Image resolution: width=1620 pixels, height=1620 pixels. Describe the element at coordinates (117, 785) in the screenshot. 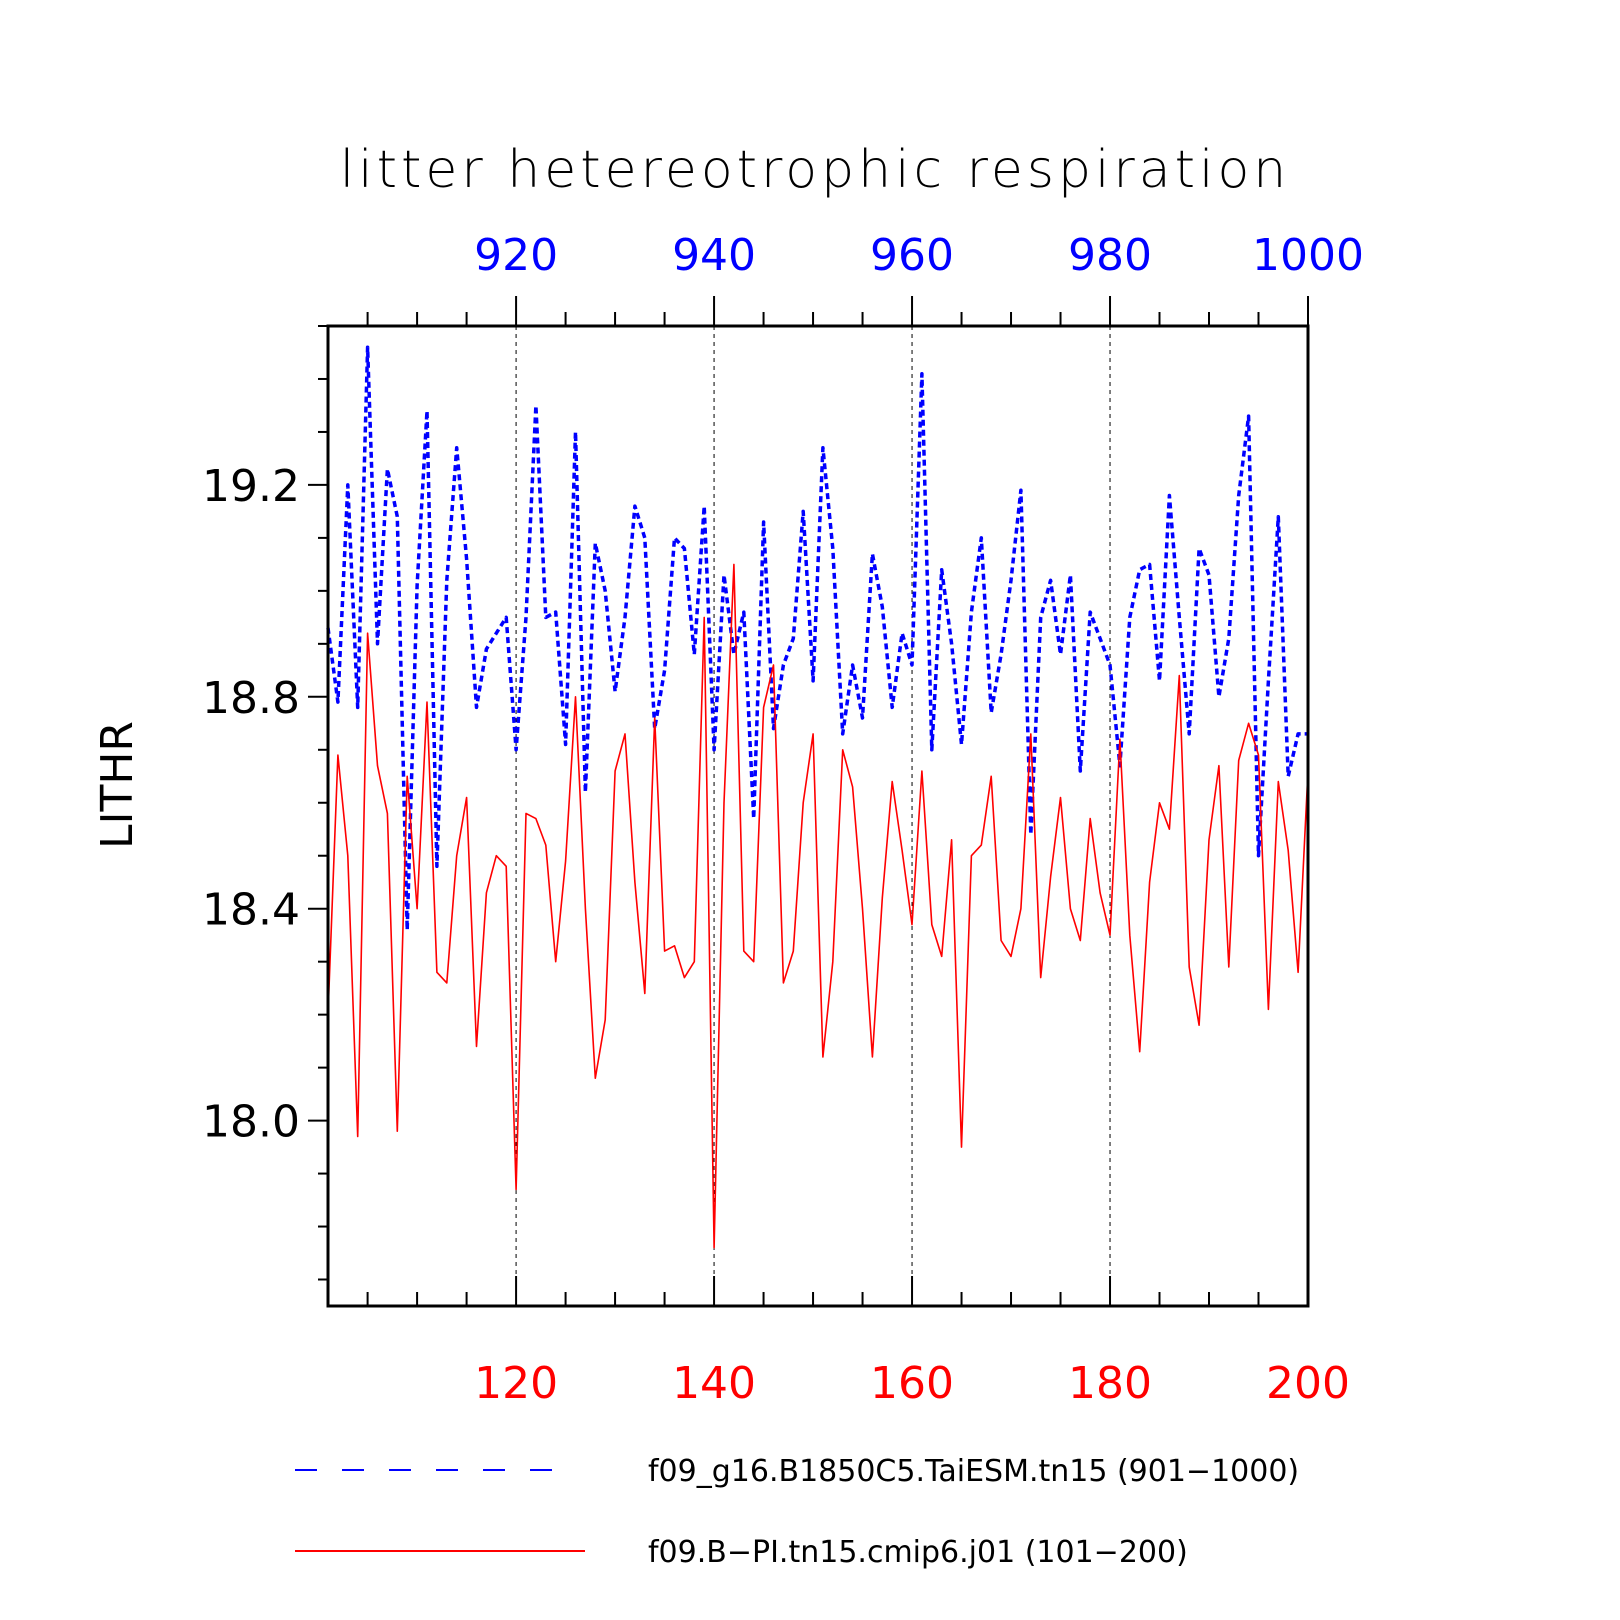

I see `y-axis-label: LITHR` at that location.